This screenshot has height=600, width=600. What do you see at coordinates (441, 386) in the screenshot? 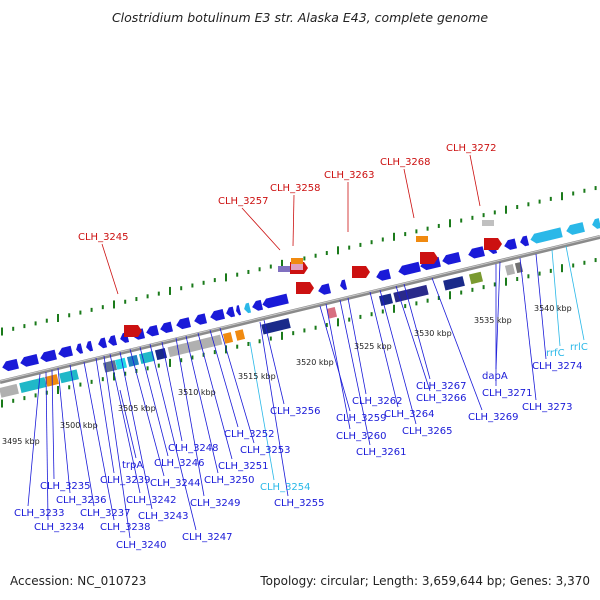
I see `gene-label: CLH_3267` at bounding box center [441, 386].